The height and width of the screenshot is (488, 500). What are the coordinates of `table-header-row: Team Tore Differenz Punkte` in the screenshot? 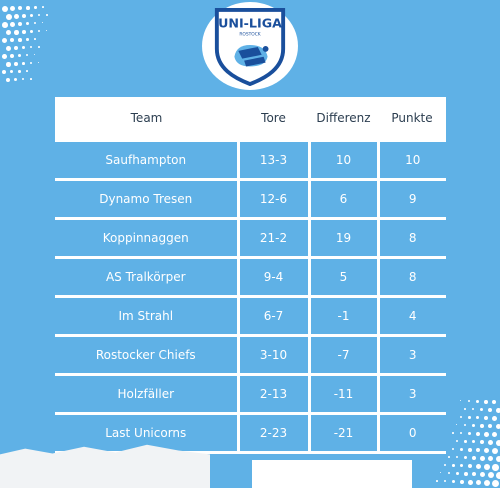 It's located at (250, 119).